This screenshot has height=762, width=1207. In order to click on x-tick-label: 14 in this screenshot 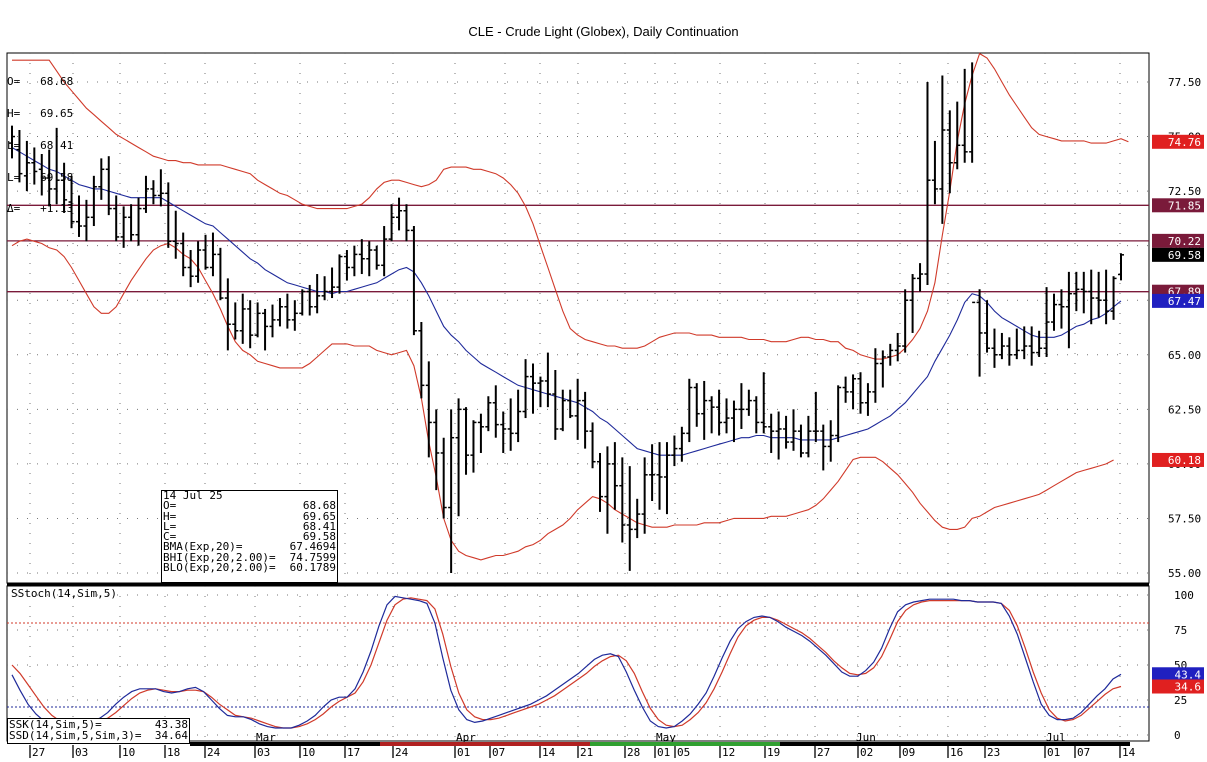, I will do `click(1129, 752)`.